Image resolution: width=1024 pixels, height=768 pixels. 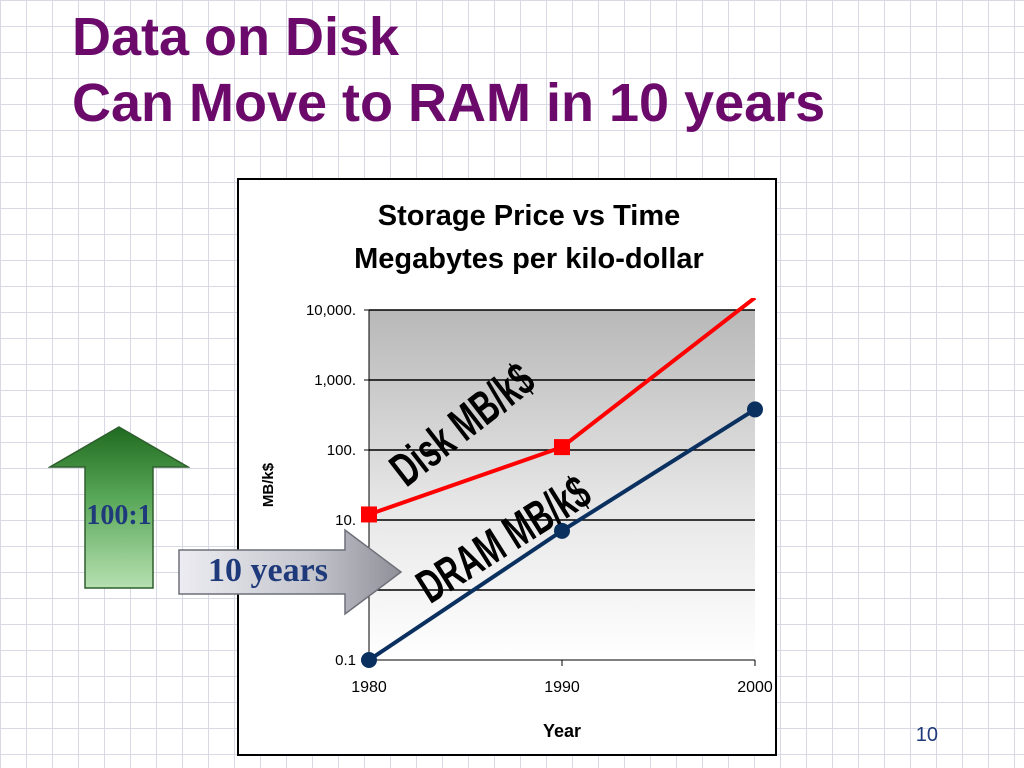 I want to click on right-arrow-icon, so click(x=290, y=572).